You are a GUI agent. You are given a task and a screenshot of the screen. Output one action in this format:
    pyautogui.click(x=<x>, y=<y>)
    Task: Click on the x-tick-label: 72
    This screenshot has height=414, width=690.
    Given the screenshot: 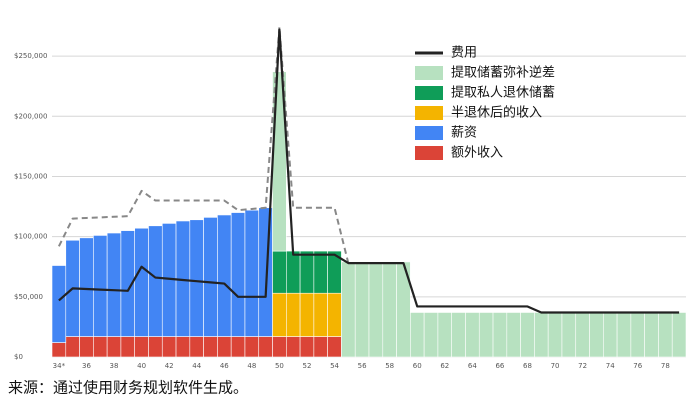 What is the action you would take?
    pyautogui.click(x=582, y=366)
    